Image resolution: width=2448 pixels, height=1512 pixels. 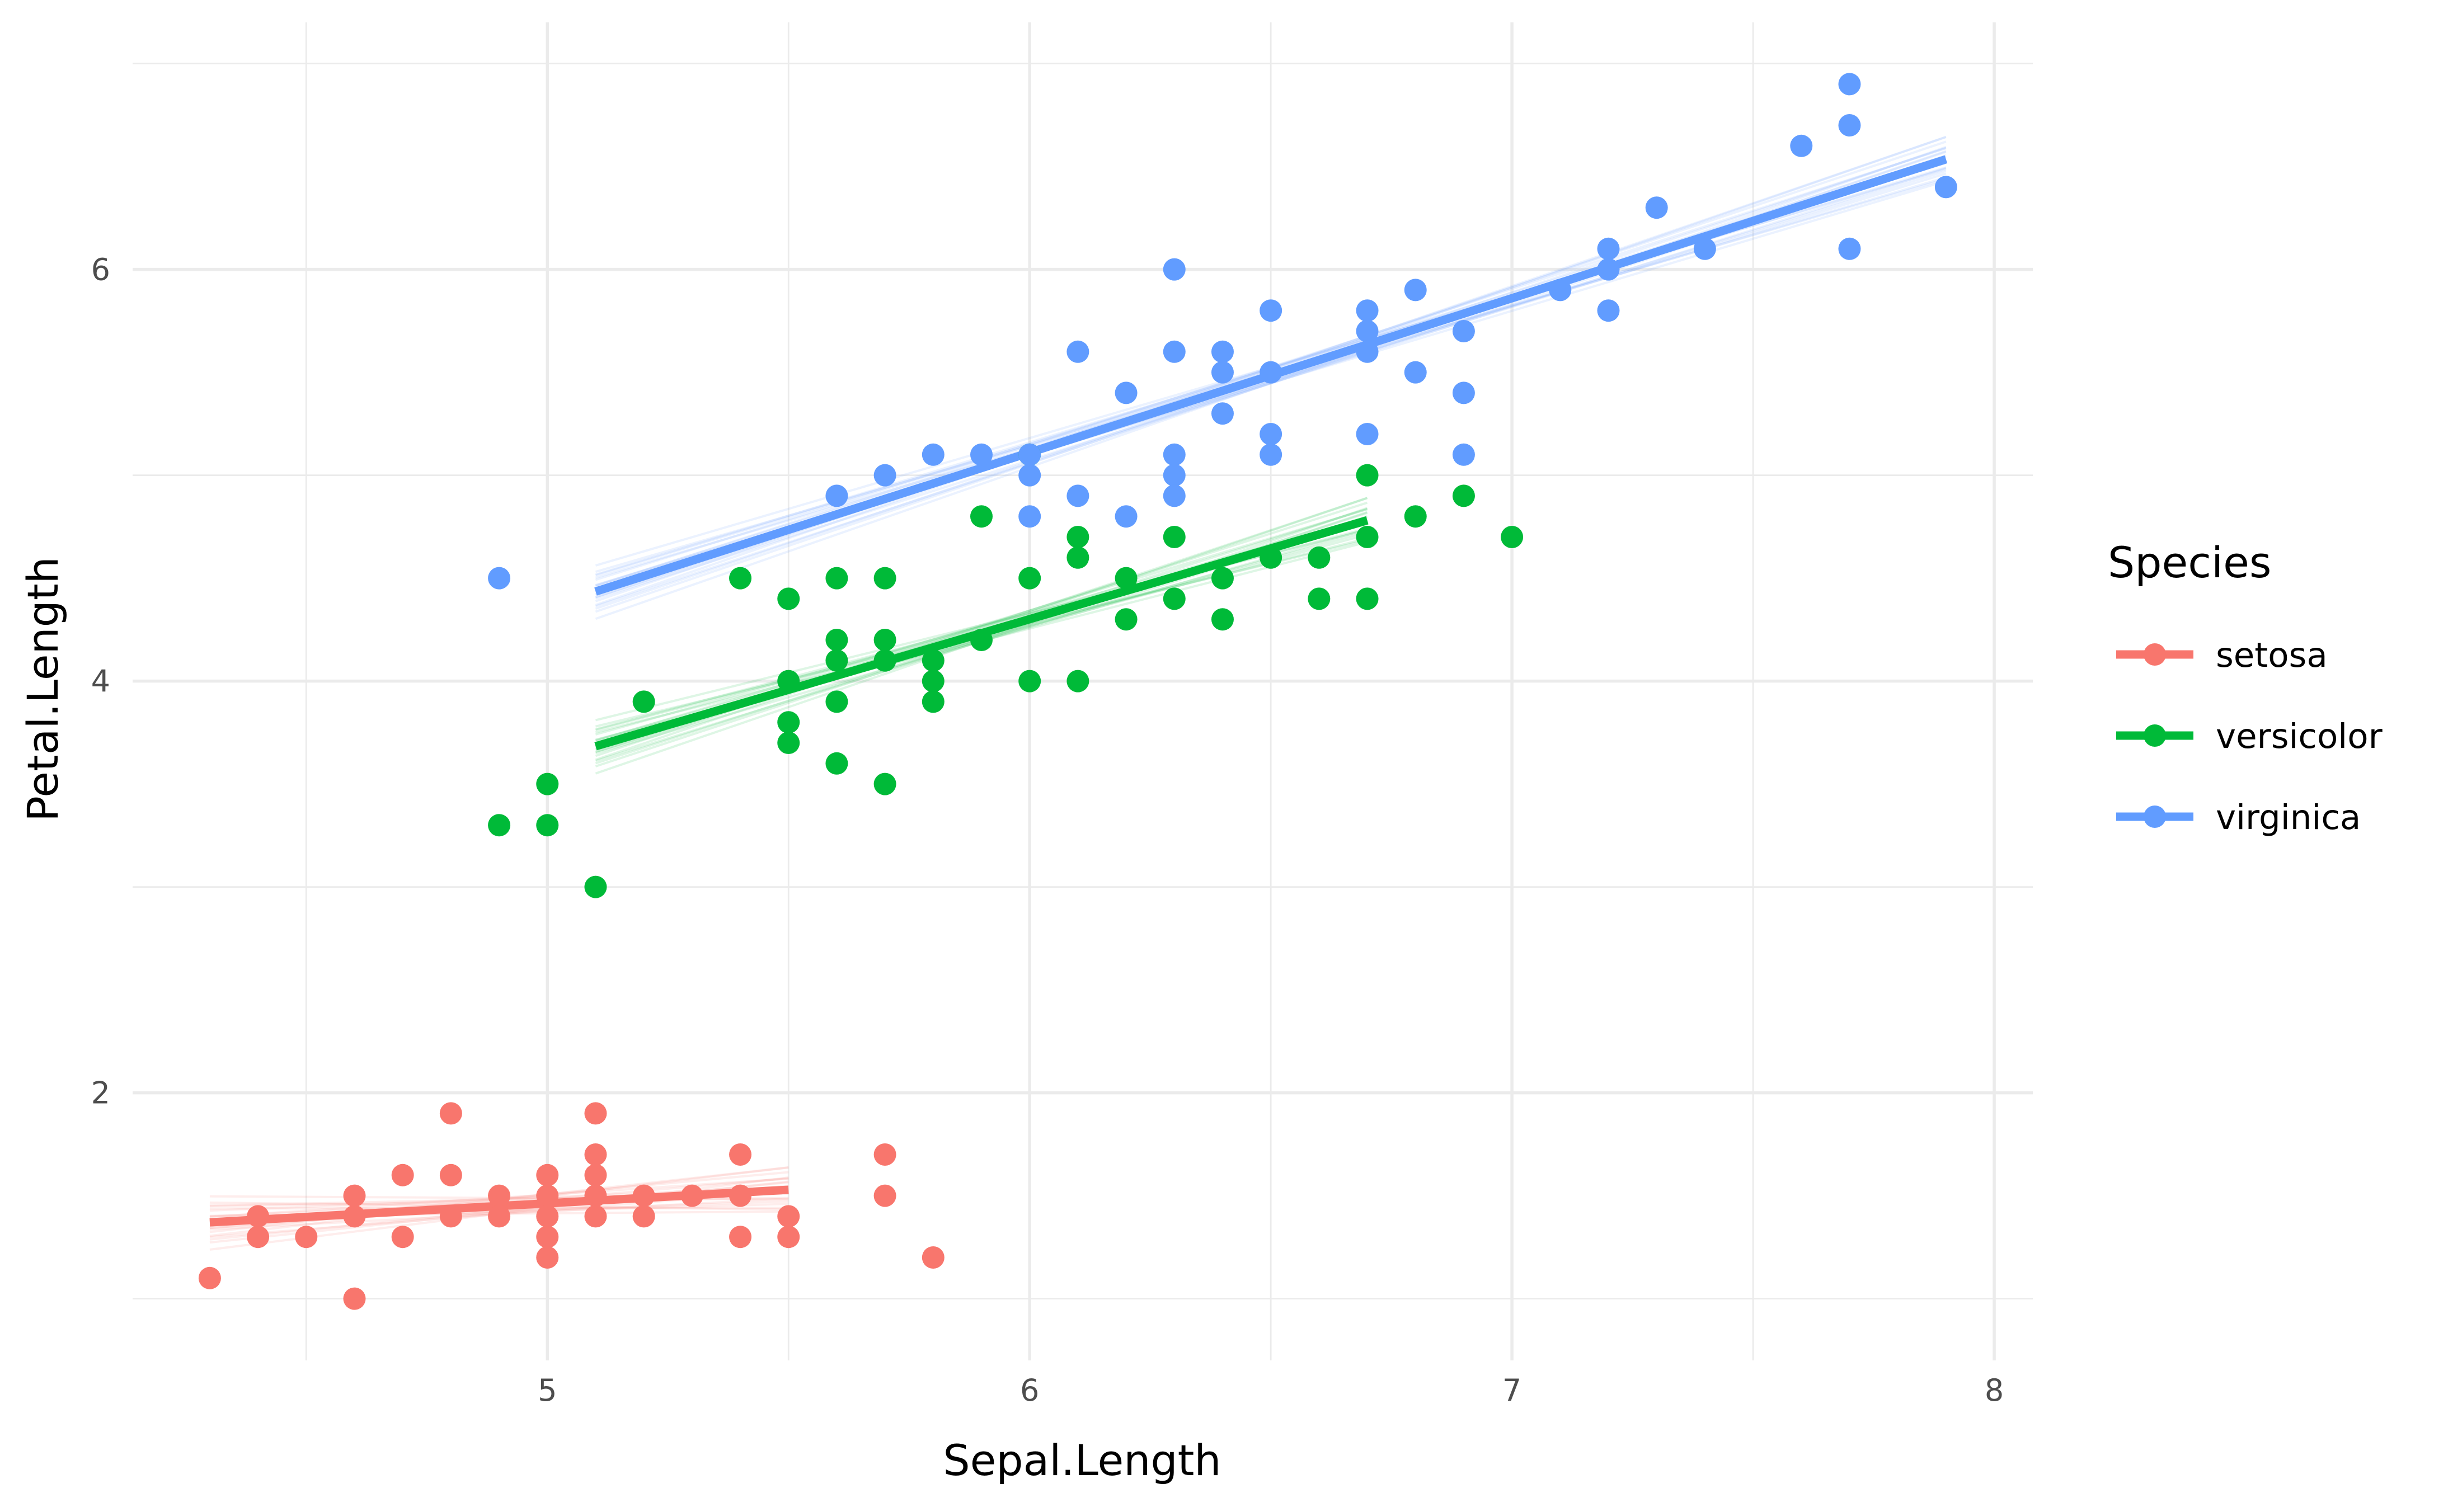 I want to click on y-tick-label: 2, so click(x=100, y=1094).